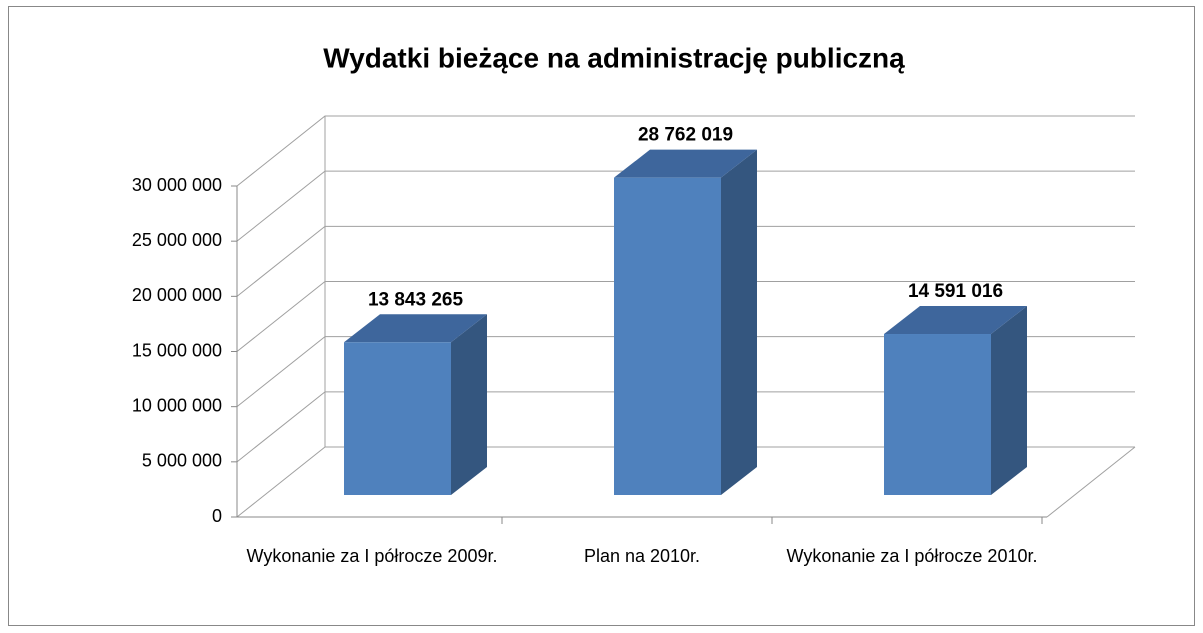  What do you see at coordinates (416, 299) in the screenshot?
I see `value-label: 13 843 265` at bounding box center [416, 299].